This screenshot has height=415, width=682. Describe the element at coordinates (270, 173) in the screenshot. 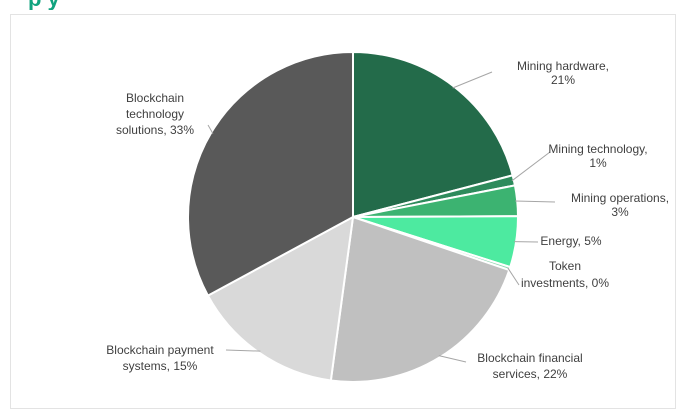

I see `pie-slice-blockchain-technology-solutions` at that location.